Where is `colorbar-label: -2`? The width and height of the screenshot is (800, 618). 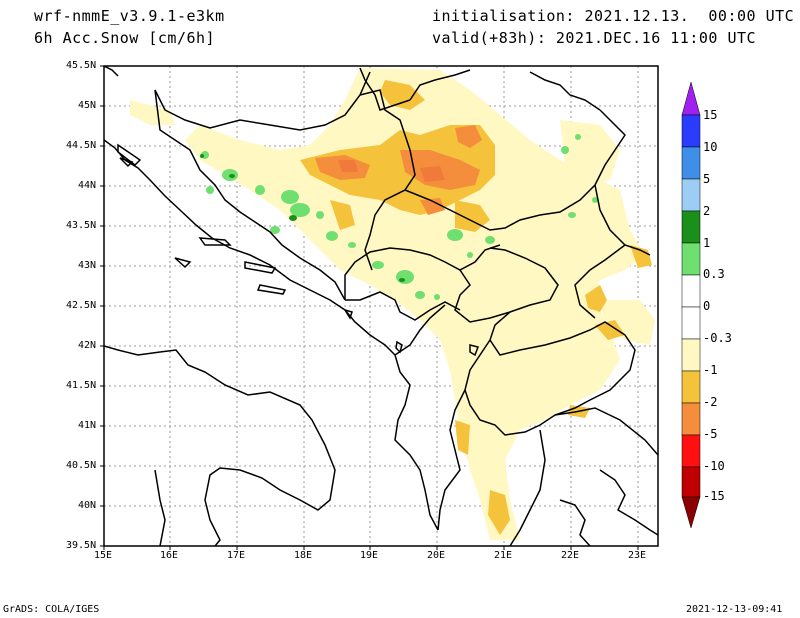 colorbar-label: -2 is located at coordinates (710, 402).